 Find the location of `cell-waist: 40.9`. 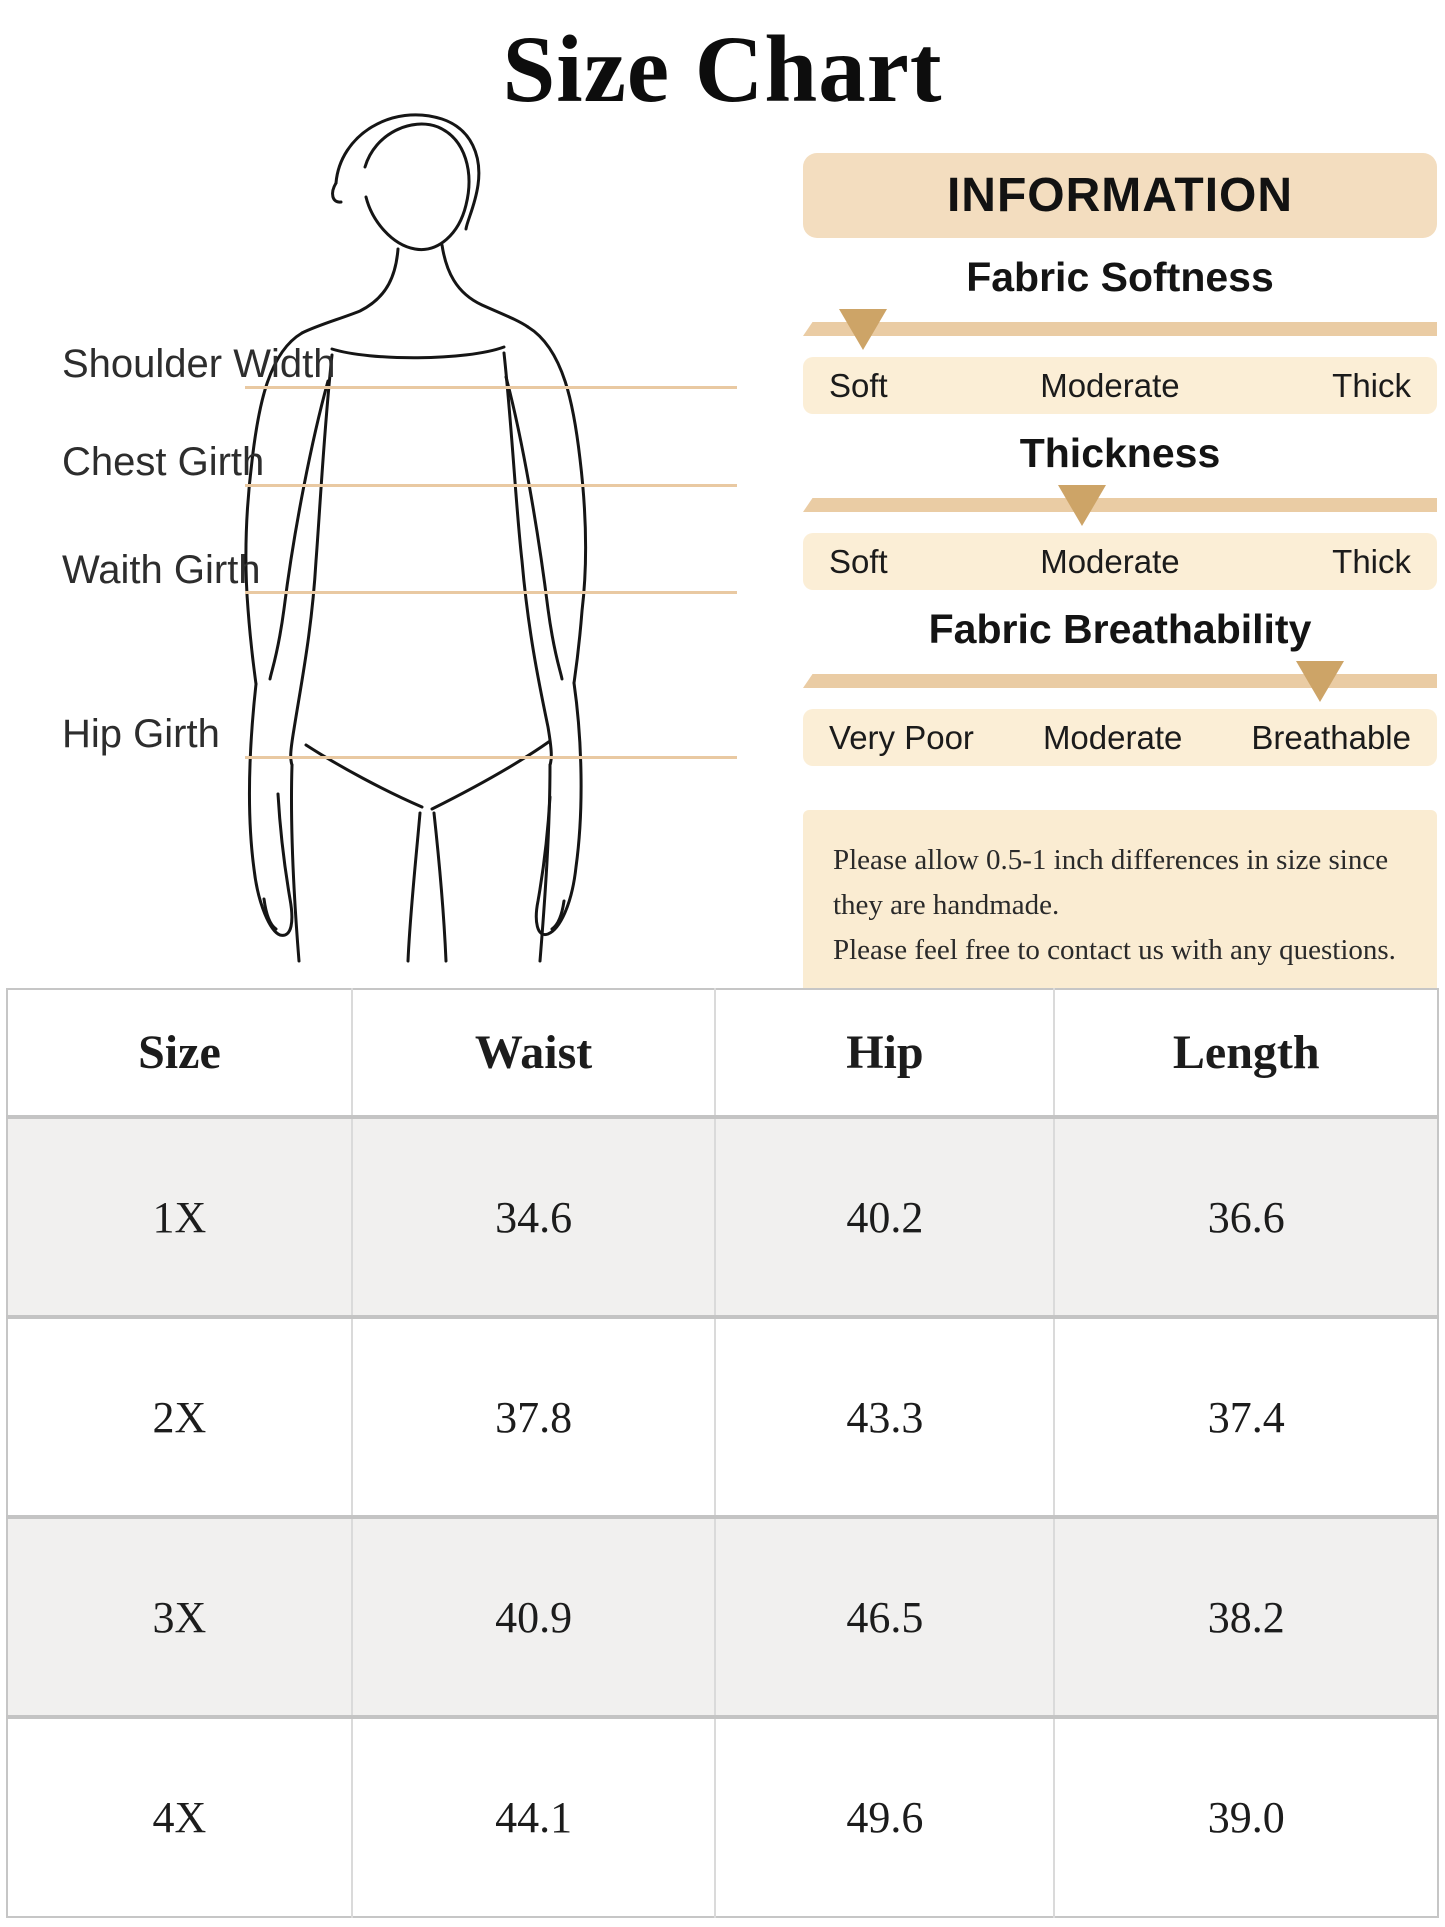

cell-waist: 40.9 is located at coordinates (533, 1617).